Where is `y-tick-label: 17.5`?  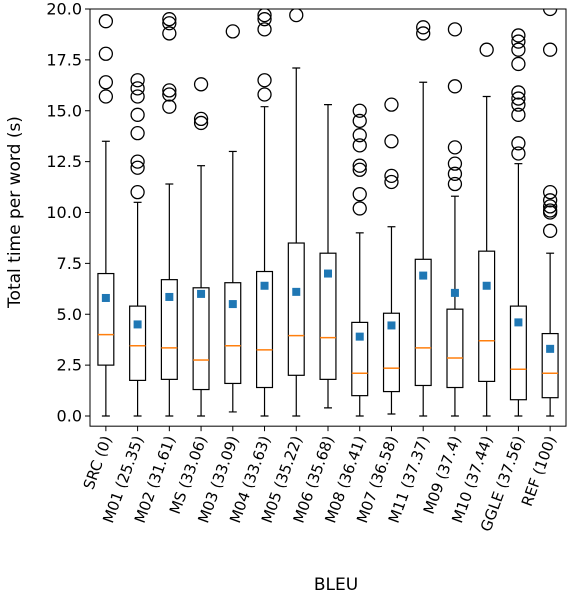
y-tick-label: 17.5 is located at coordinates (64, 59).